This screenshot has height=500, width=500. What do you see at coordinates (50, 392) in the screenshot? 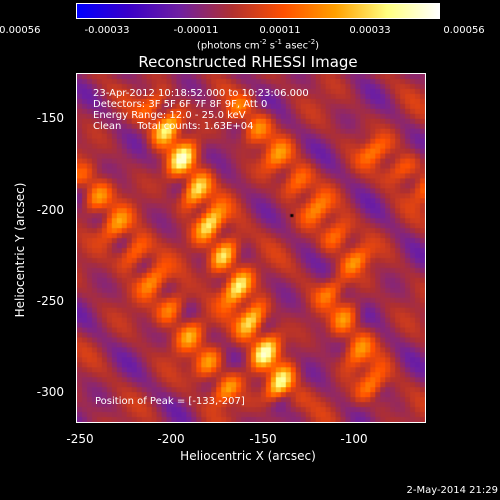
I see `y-tick-label: -300` at bounding box center [50, 392].